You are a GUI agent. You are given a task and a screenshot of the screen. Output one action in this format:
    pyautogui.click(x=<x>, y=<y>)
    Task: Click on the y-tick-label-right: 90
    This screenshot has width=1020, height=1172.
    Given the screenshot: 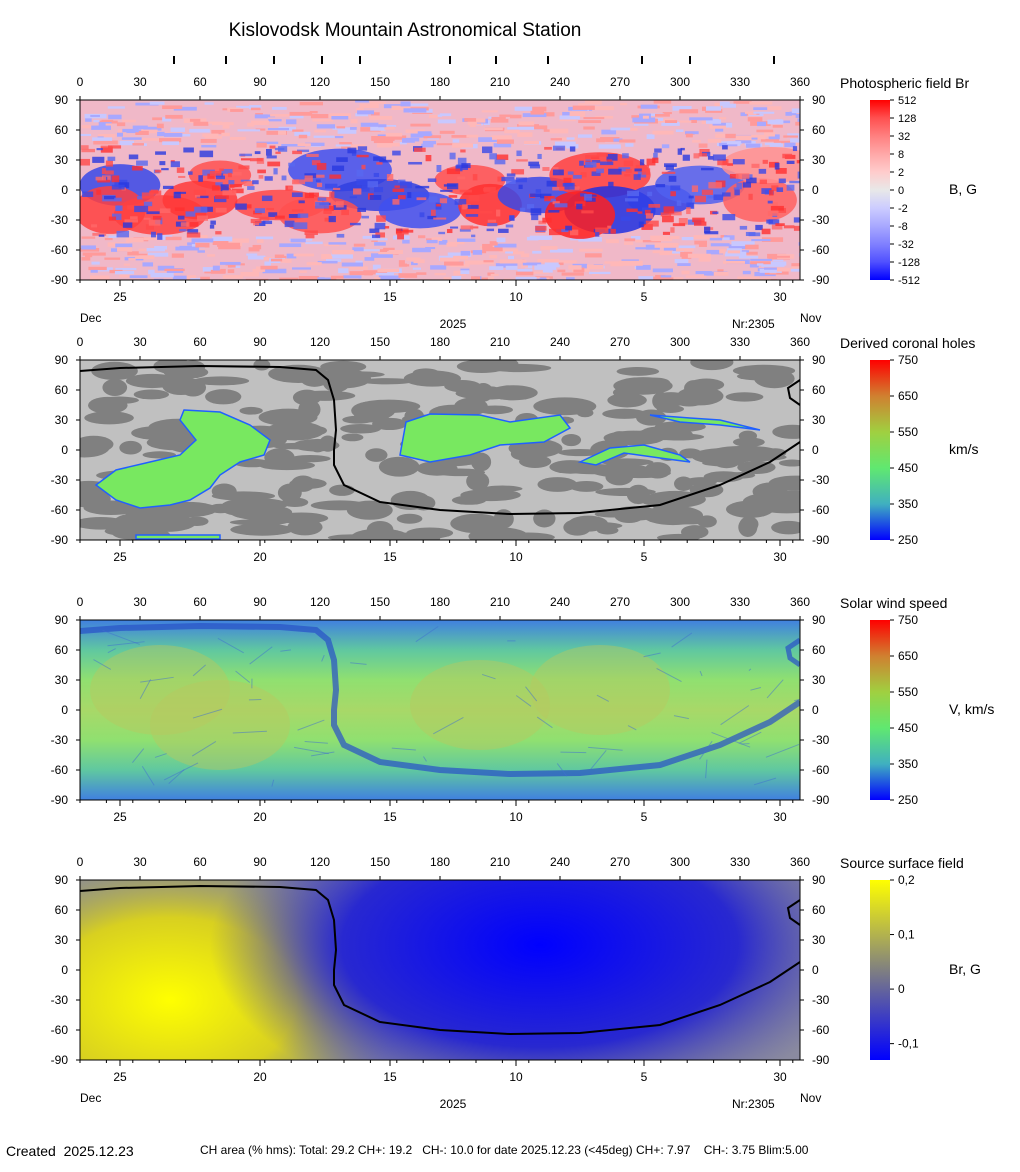 What is the action you would take?
    pyautogui.click(x=819, y=880)
    